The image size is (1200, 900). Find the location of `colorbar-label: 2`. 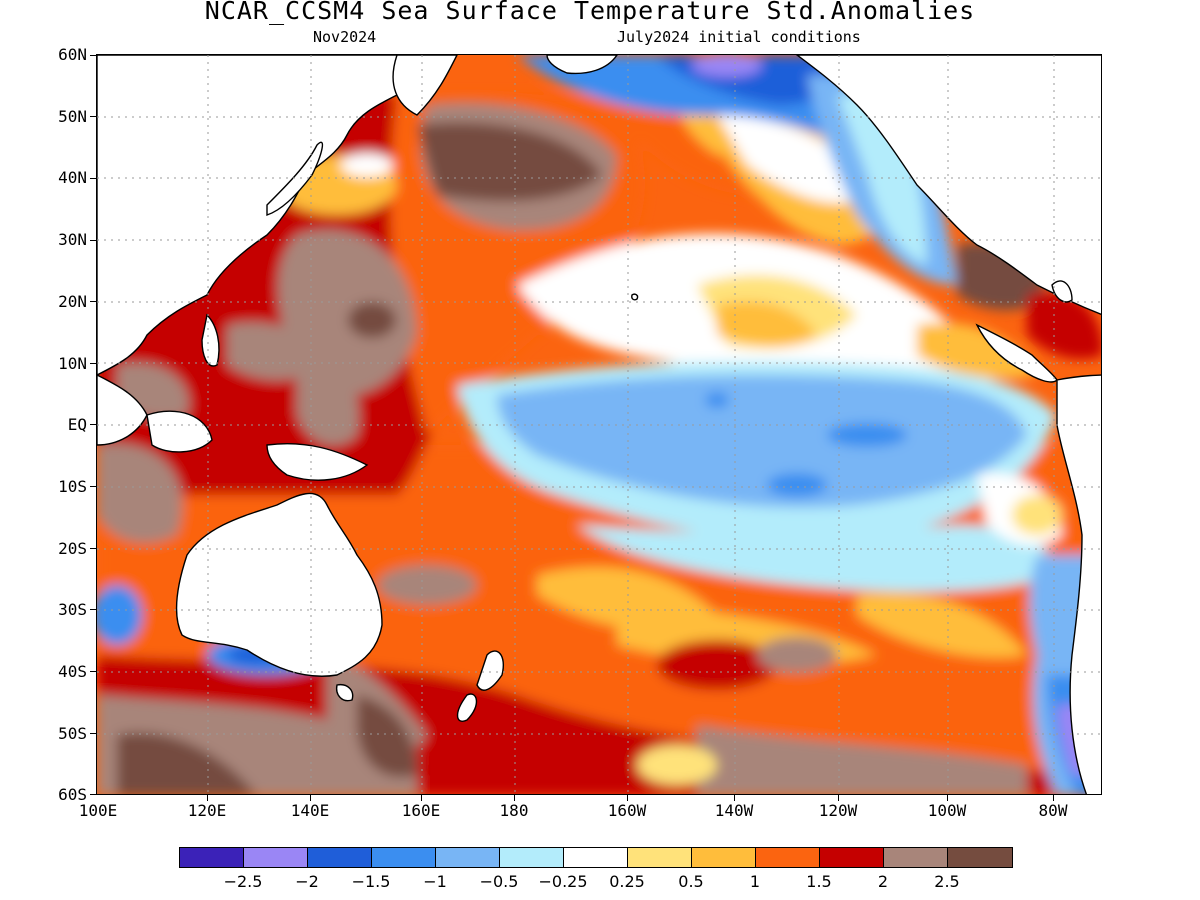

colorbar-label: 2 is located at coordinates (883, 881).